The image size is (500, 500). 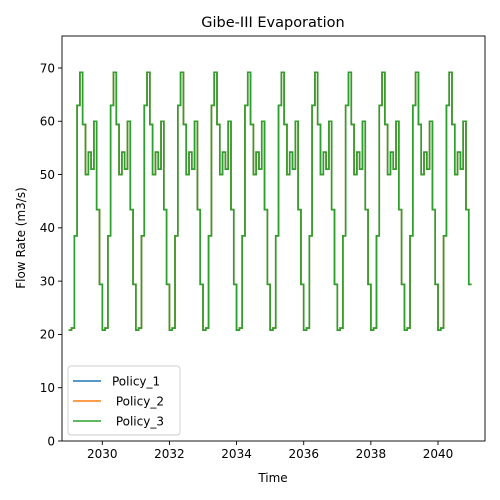 What do you see at coordinates (47, 122) in the screenshot?
I see `y-tick-label: 60` at bounding box center [47, 122].